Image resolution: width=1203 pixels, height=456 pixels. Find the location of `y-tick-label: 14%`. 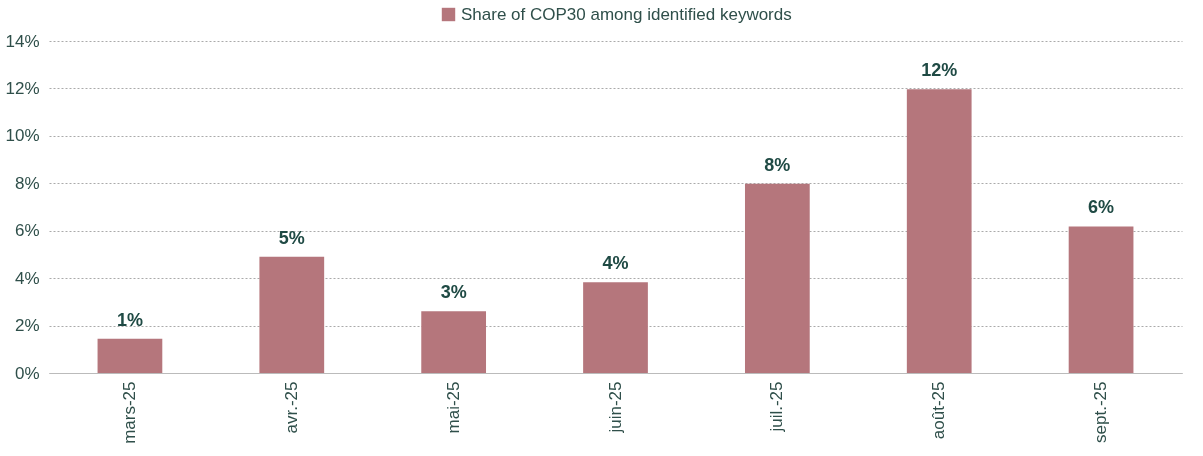

y-tick-label: 14% is located at coordinates (22, 41).